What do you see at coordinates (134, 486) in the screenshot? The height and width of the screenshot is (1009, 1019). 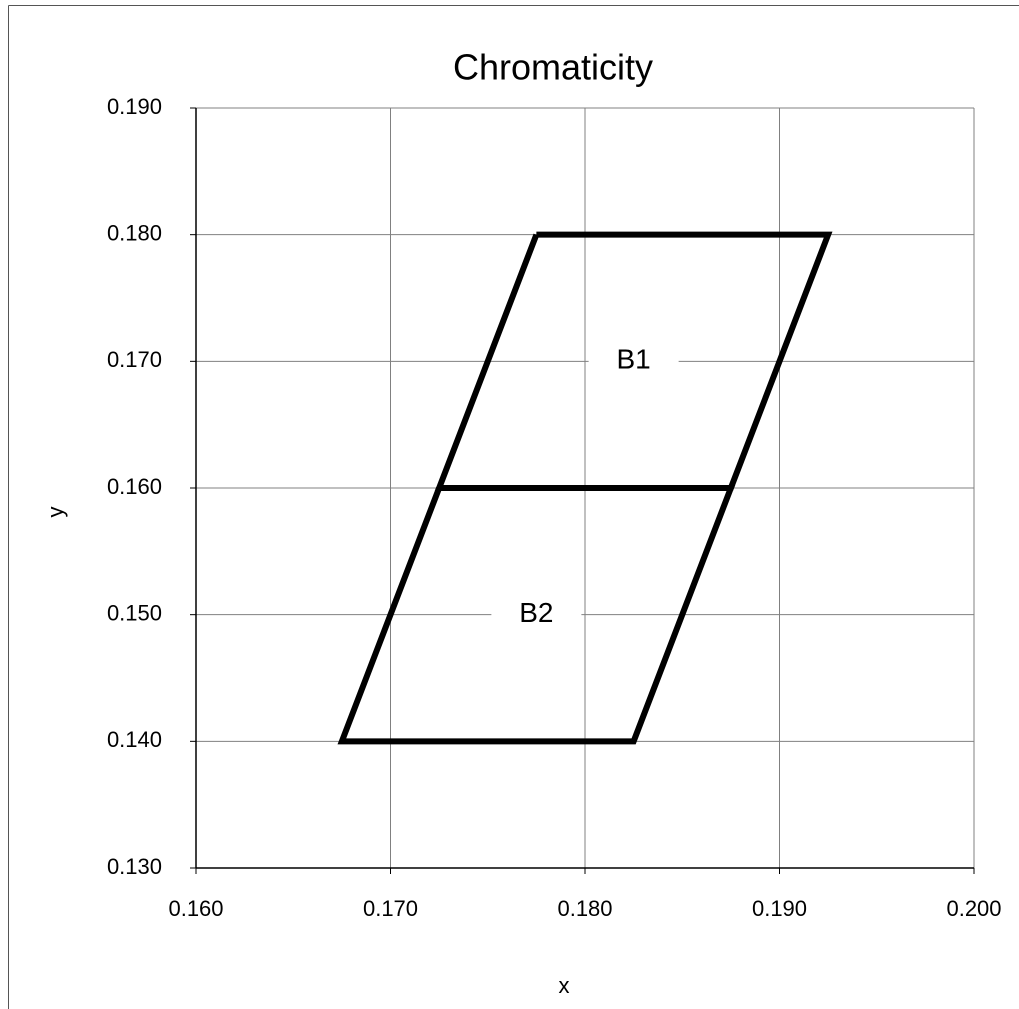 I see `y-tick-label: 0.160` at bounding box center [134, 486].